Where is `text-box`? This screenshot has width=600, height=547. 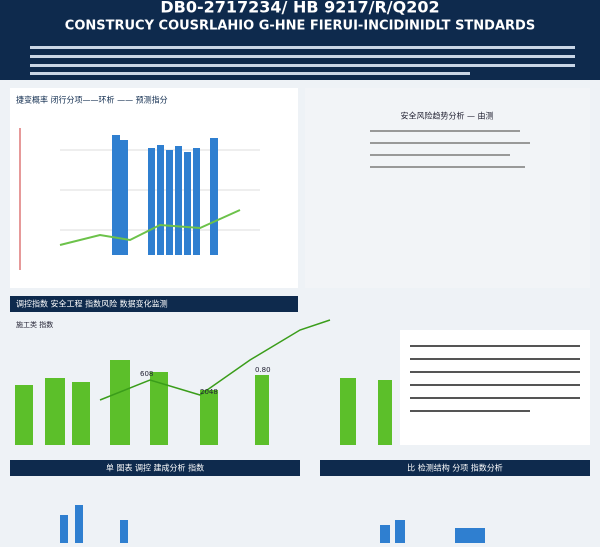
text-box is located at coordinates (495, 387).